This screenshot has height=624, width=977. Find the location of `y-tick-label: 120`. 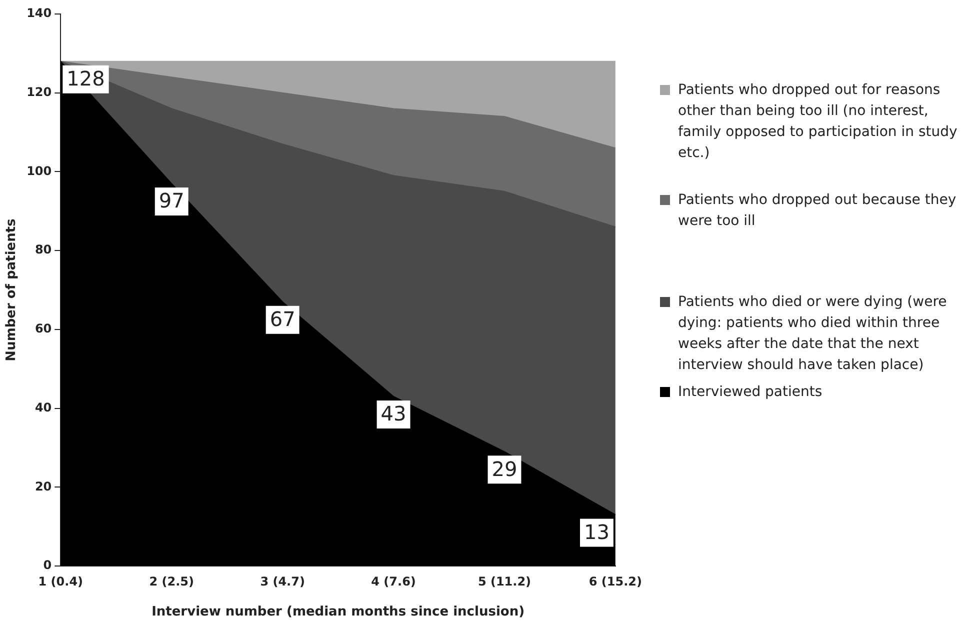

y-tick-label: 120 is located at coordinates (39, 91).